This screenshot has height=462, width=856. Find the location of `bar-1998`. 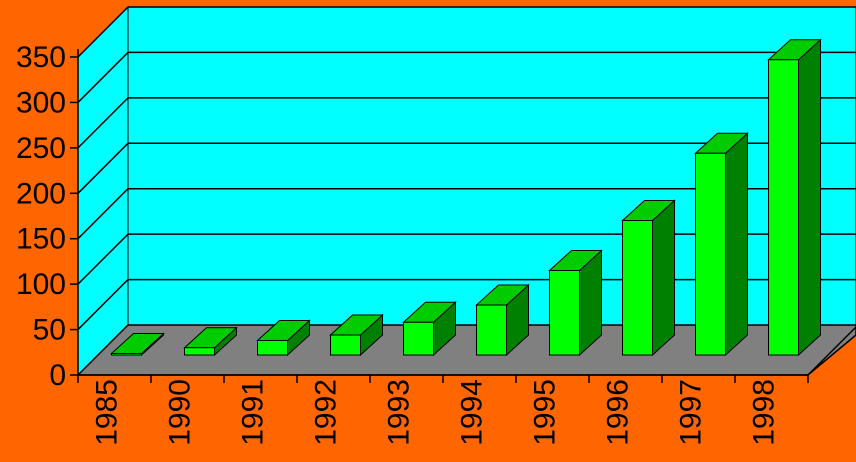

bar-1998 is located at coordinates (794, 197).